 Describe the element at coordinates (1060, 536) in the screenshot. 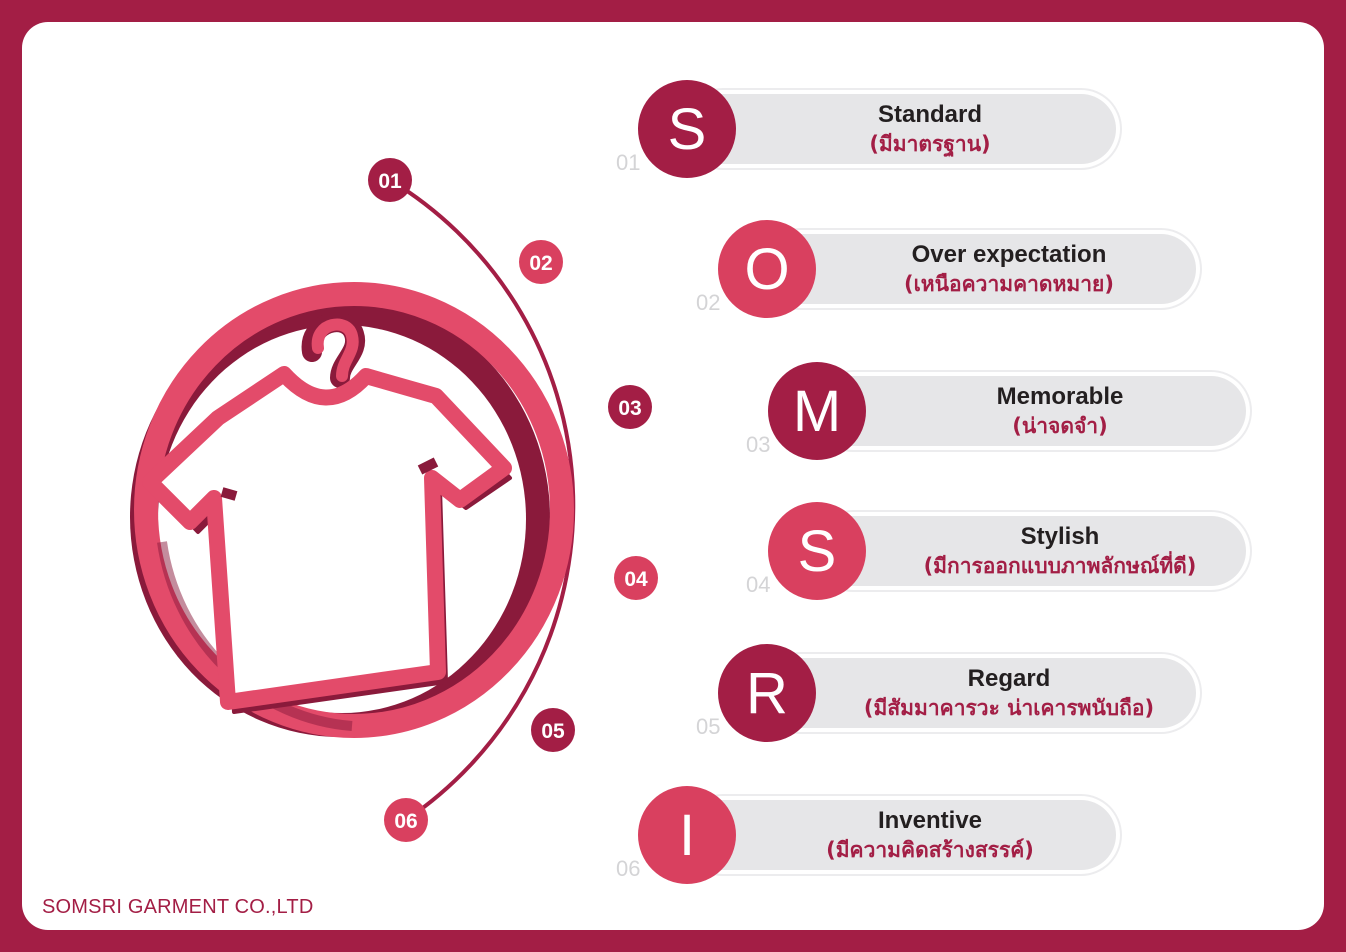

I see `item-title: Stylish` at that location.